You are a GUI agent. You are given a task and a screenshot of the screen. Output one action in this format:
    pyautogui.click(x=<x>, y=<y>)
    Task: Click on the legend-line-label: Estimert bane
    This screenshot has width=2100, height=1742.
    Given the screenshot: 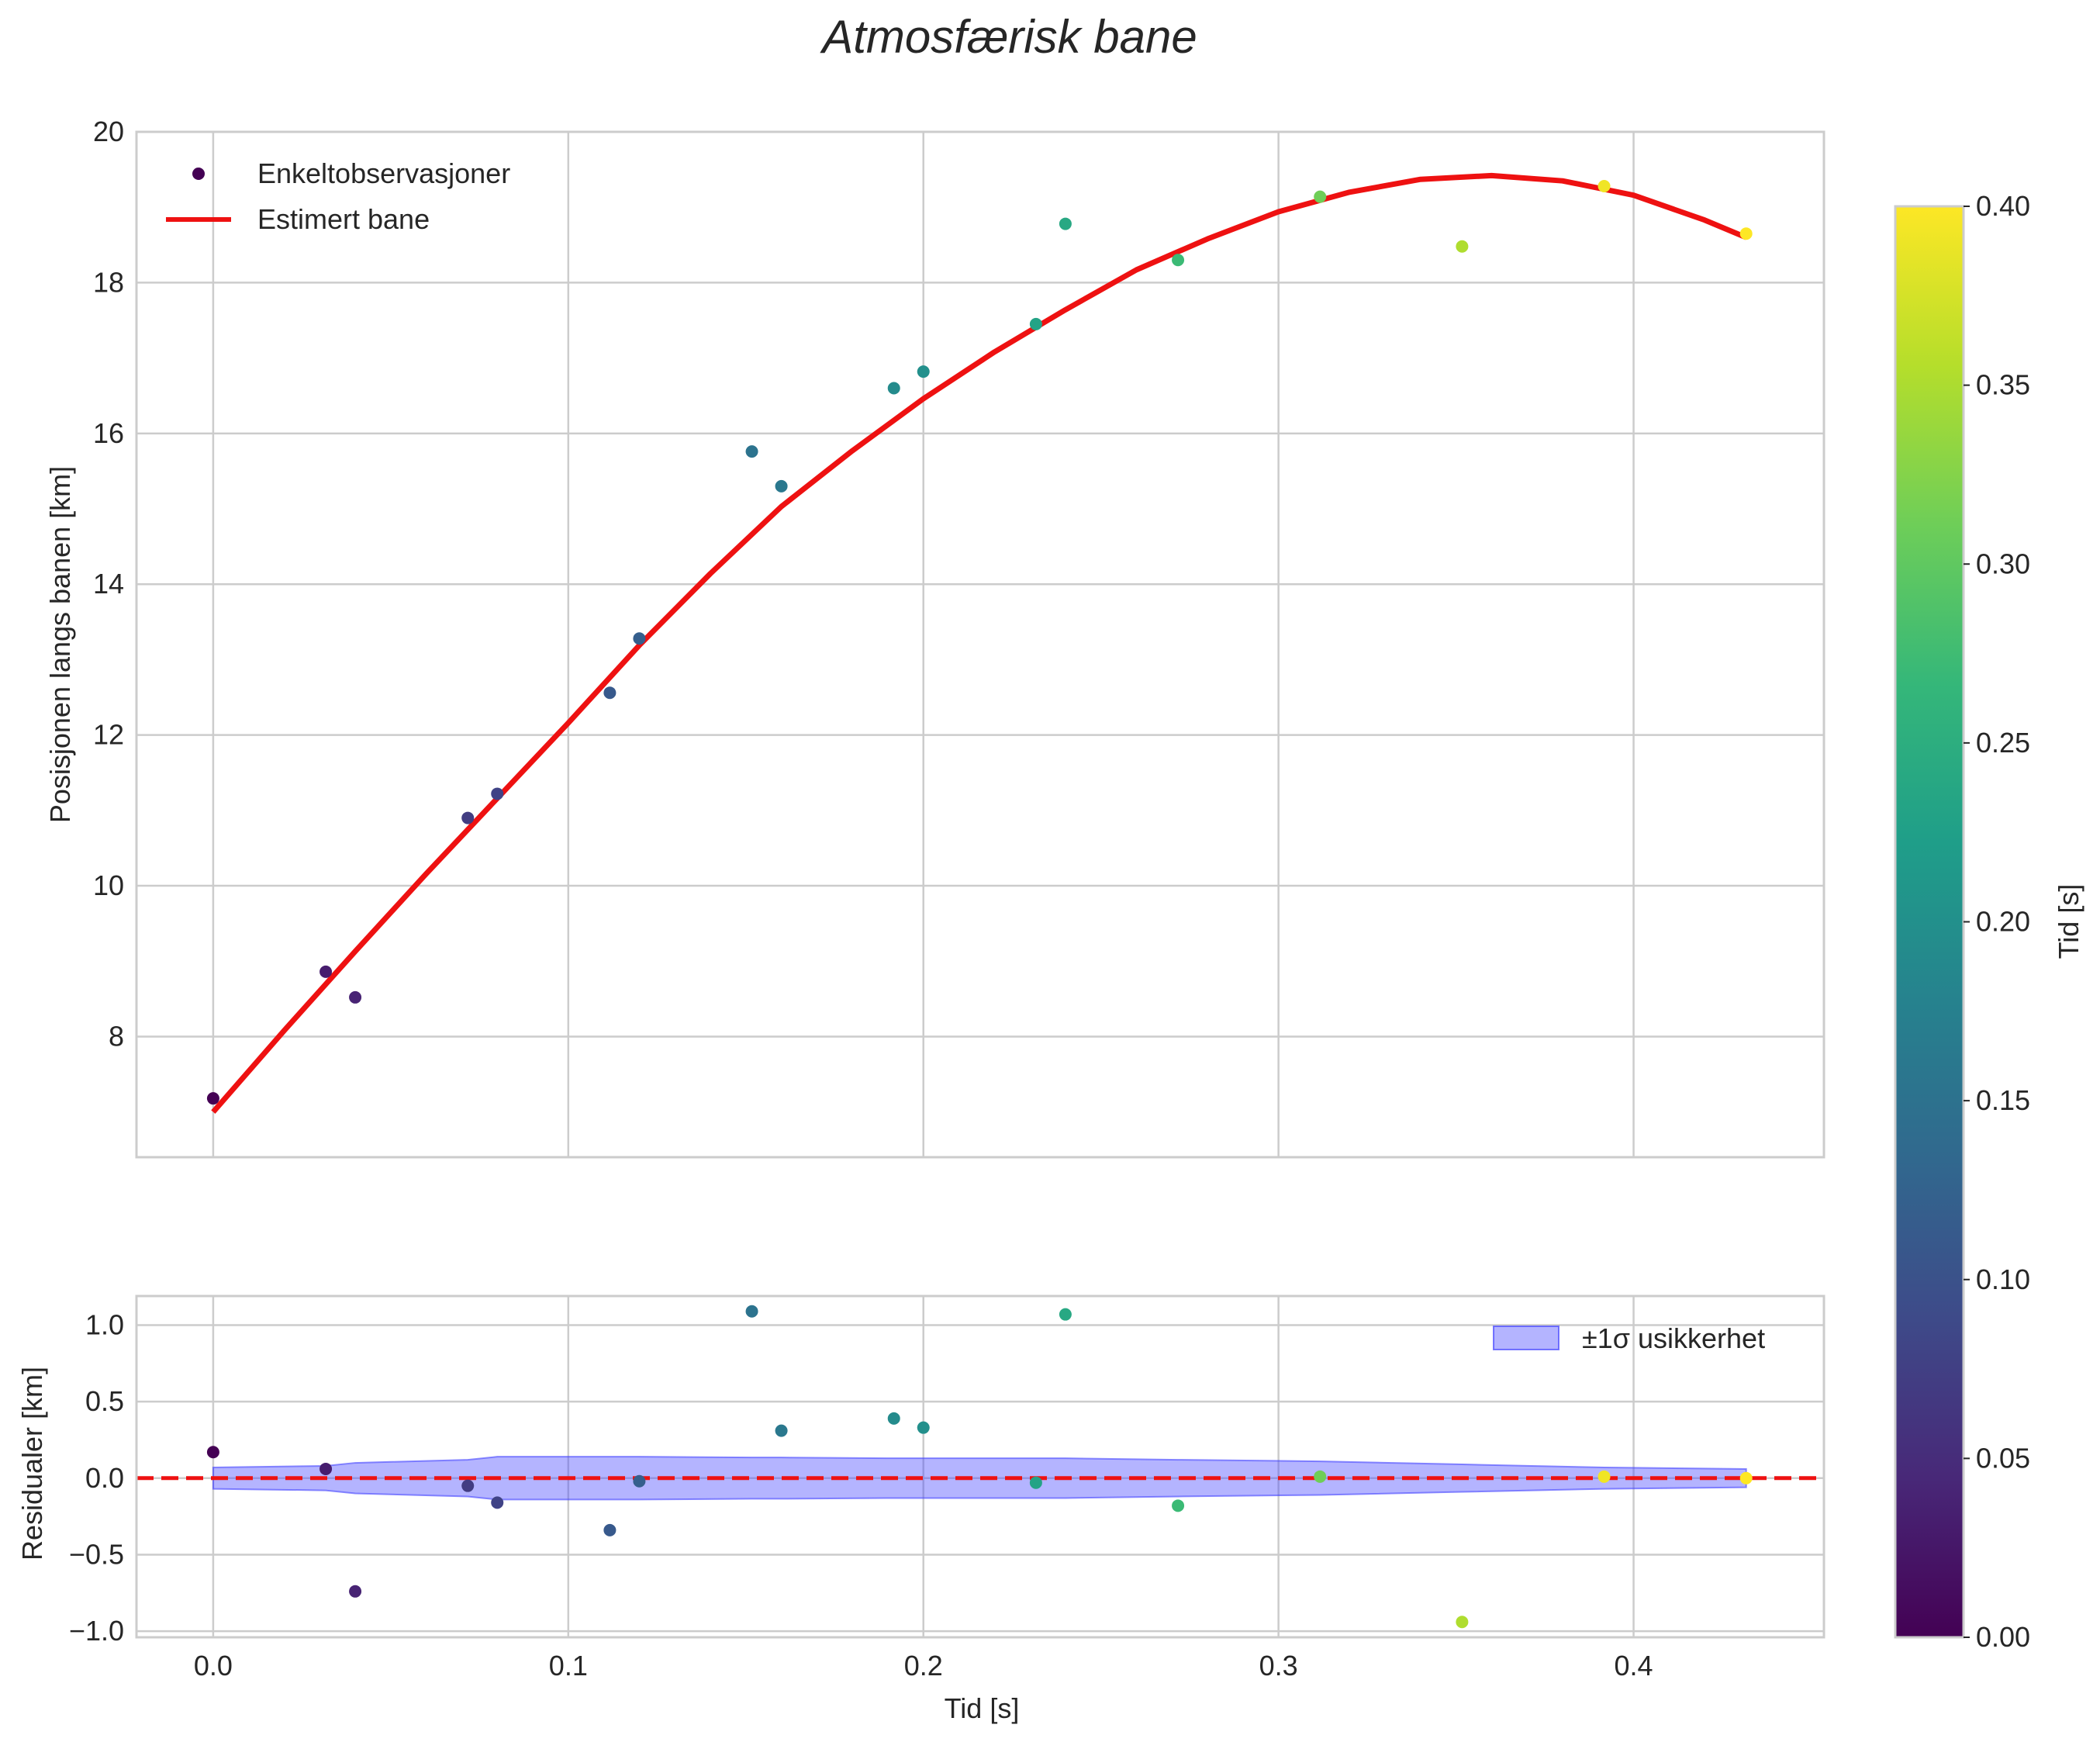 What is the action you would take?
    pyautogui.click(x=343, y=219)
    